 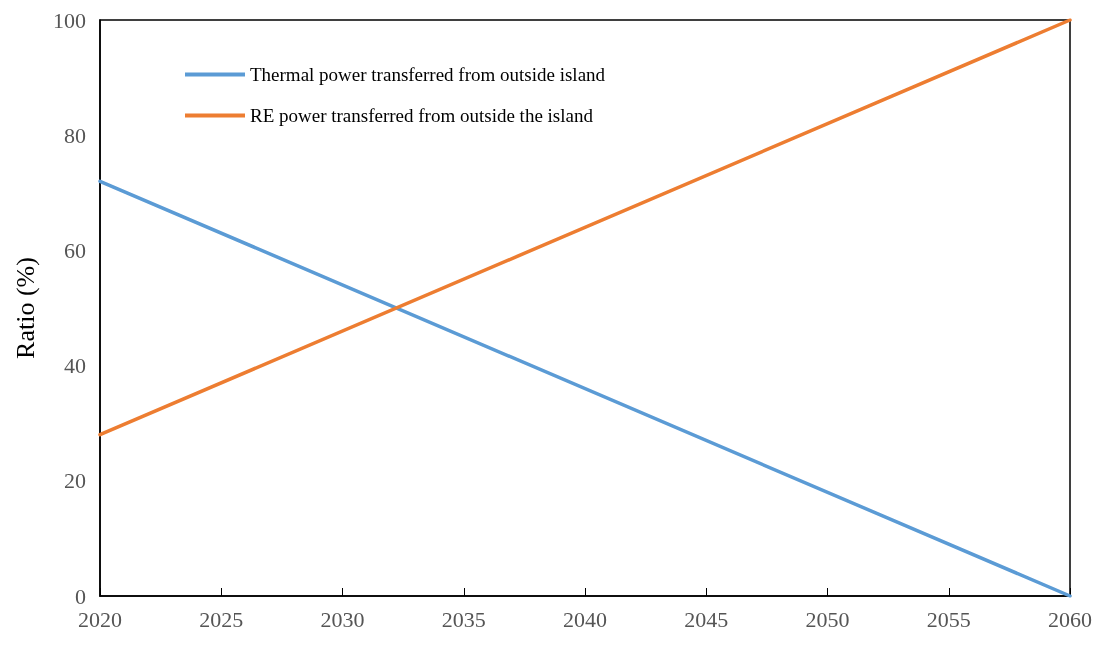 I want to click on x-tick-label: 2060, so click(x=1070, y=619).